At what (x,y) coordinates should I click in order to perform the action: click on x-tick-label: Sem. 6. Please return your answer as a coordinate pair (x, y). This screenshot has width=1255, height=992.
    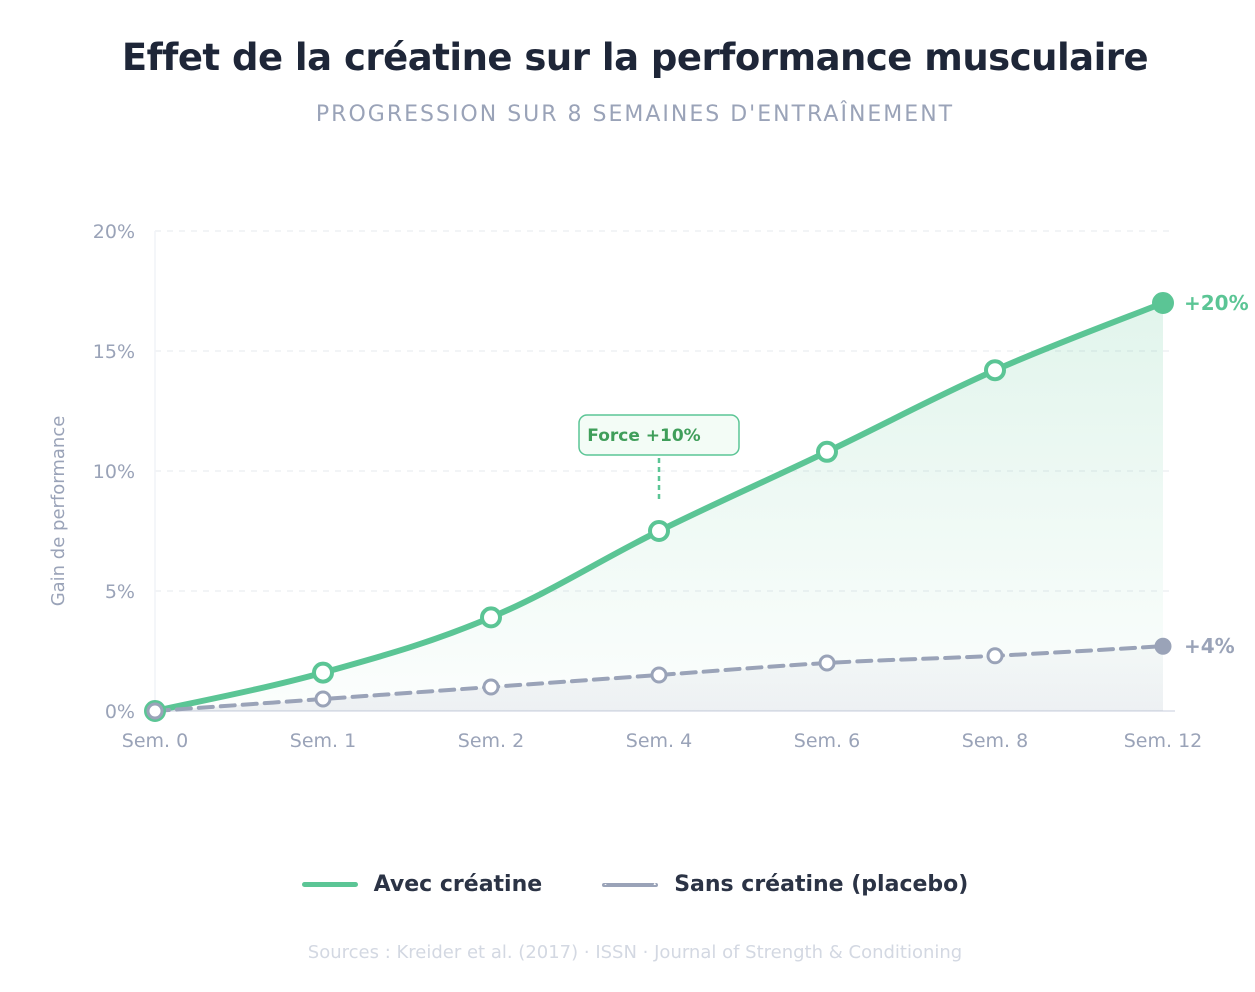
    Looking at the image, I should click on (827, 741).